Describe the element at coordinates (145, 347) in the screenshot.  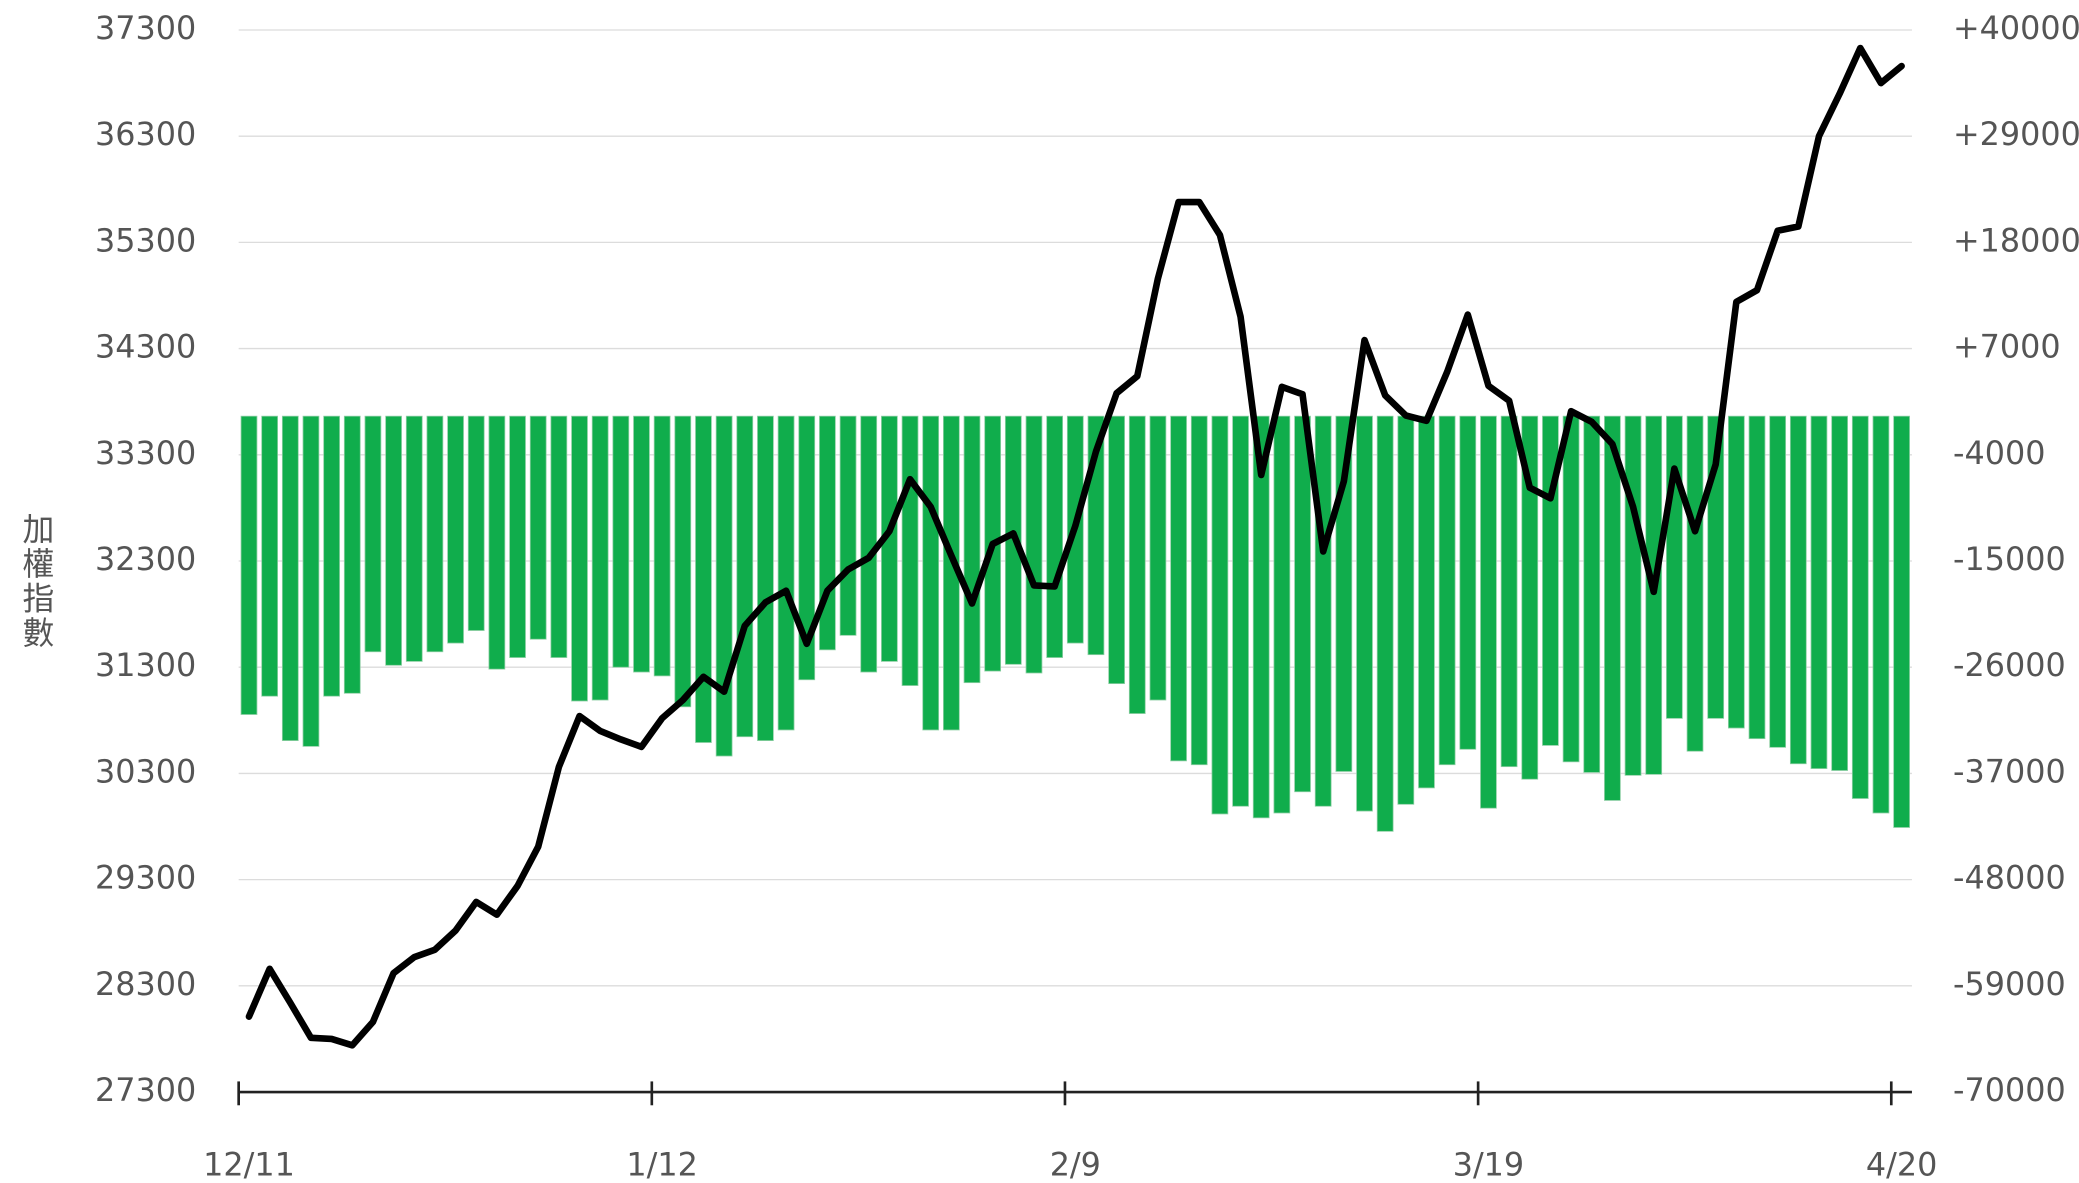
I see `y-tick-label: 34300` at that location.